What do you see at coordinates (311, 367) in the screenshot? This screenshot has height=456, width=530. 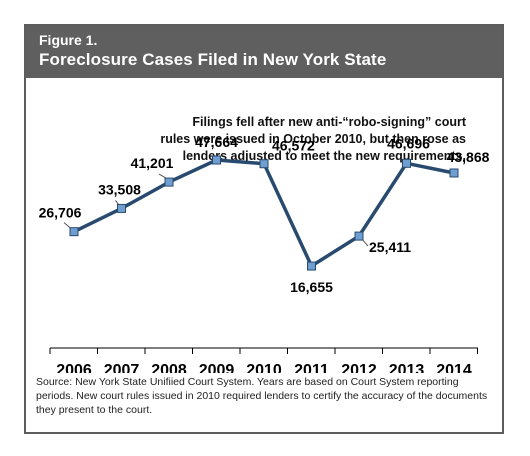 I see `x-tick-label: 2011` at bounding box center [311, 367].